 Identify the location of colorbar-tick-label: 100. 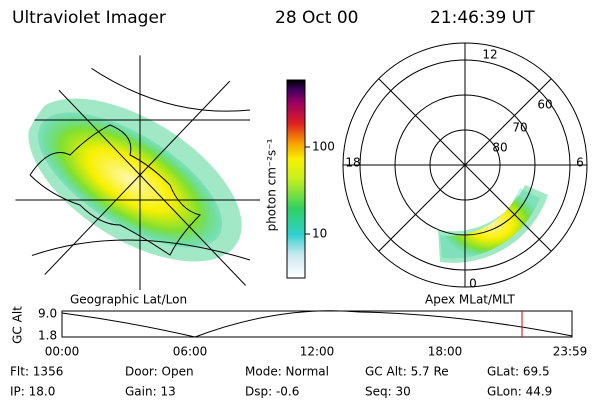
(323, 147).